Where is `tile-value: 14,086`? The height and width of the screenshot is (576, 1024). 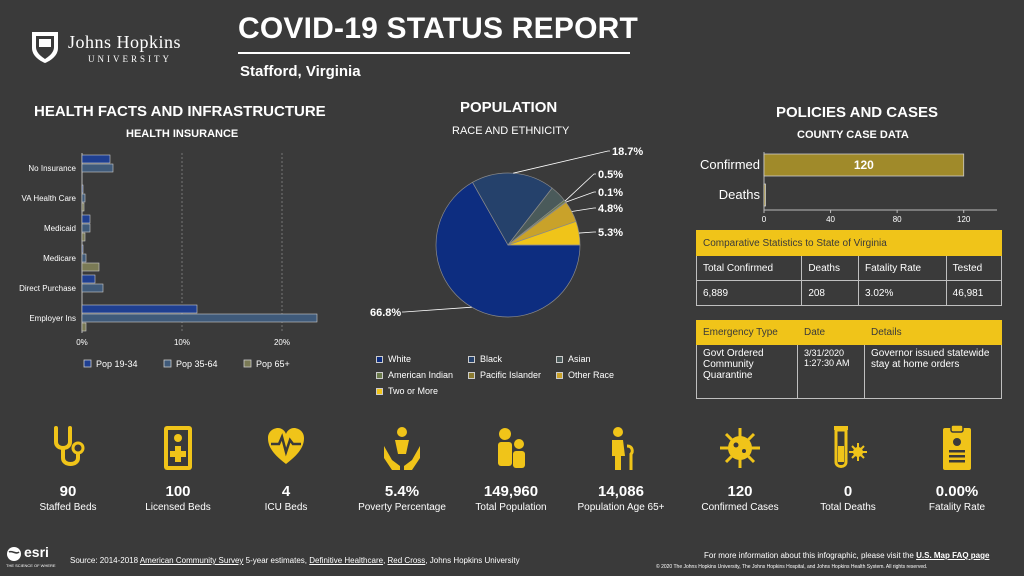
tile-value: 14,086 is located at coordinates (621, 491).